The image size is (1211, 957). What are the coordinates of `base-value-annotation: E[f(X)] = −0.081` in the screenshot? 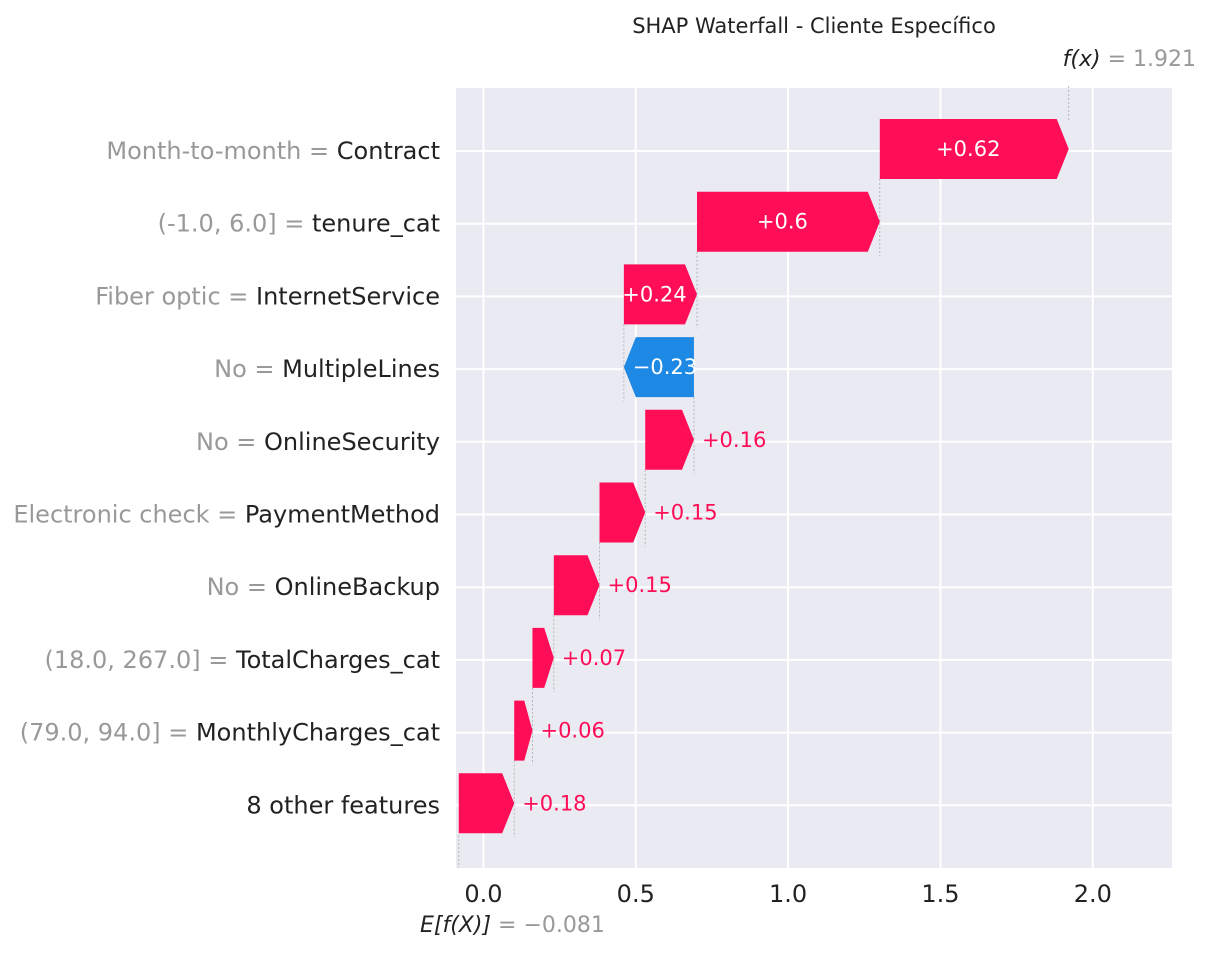 It's located at (512, 925).